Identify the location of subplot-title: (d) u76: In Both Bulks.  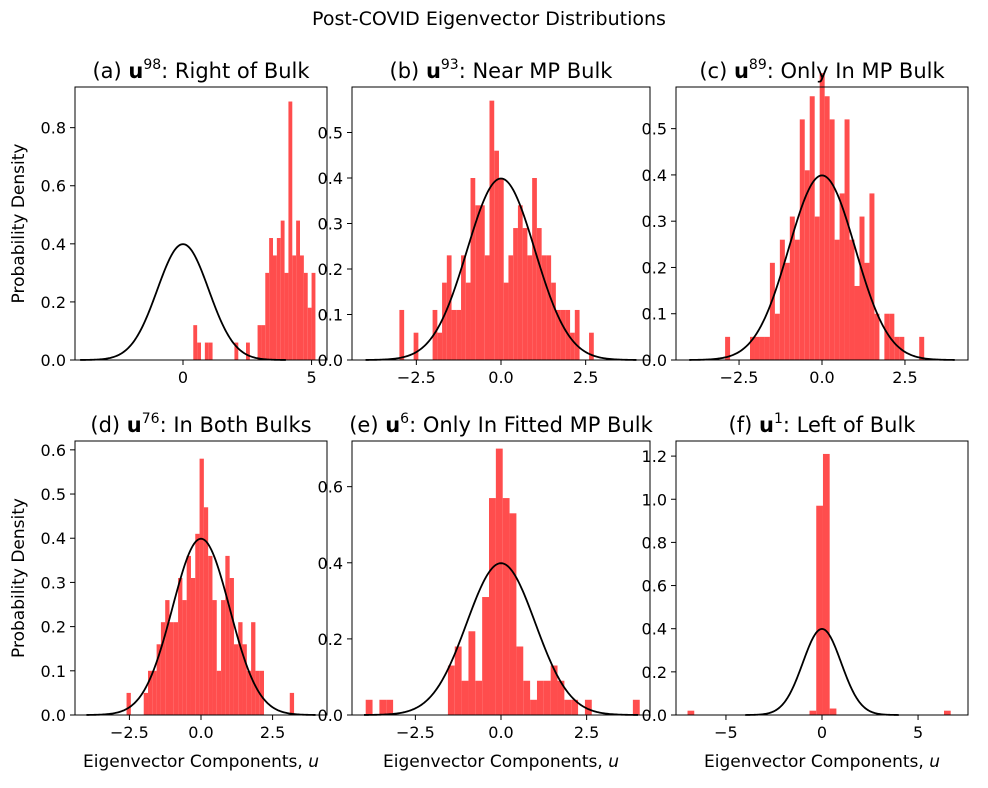
(200, 424).